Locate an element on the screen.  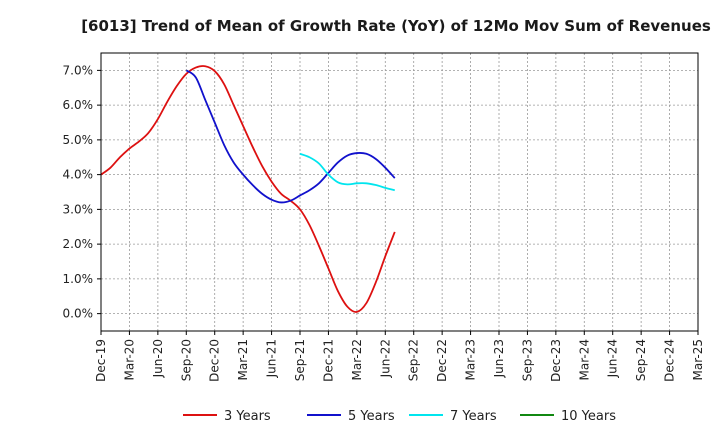
legend-label-3-years: 3 Years is located at coordinates (247, 416).